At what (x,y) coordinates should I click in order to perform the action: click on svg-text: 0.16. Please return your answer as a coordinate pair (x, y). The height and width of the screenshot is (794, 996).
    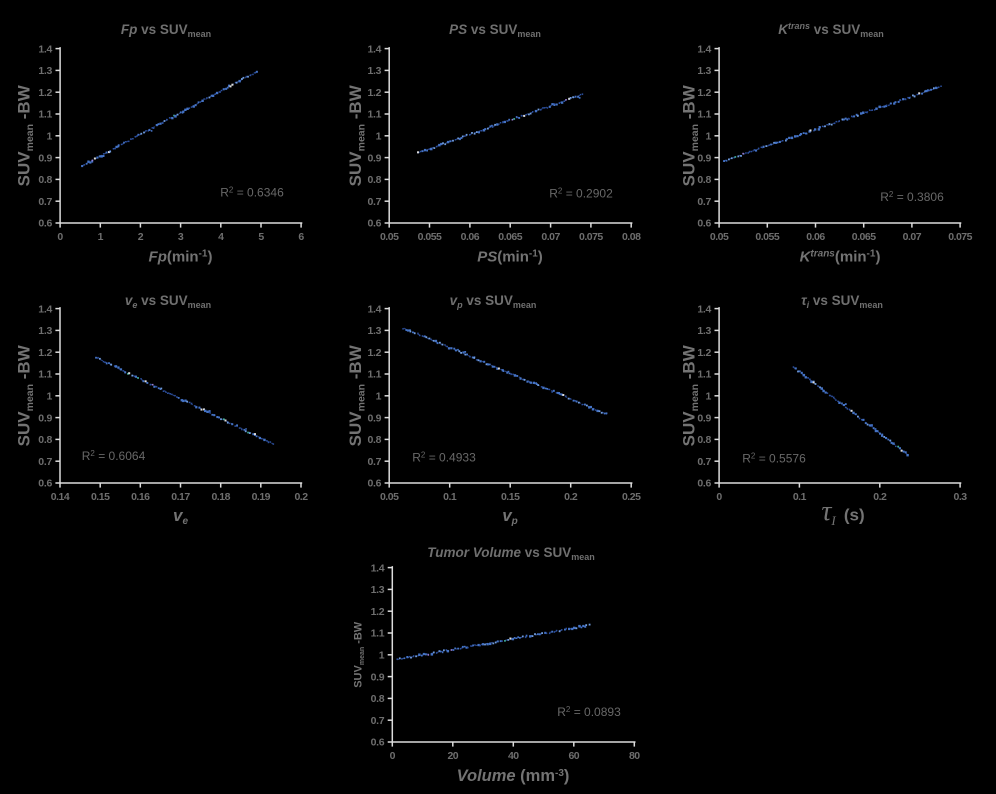
    Looking at the image, I should click on (140, 497).